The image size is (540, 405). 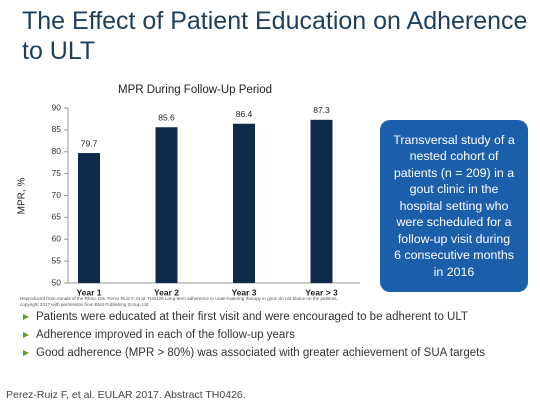 I want to click on y-tick-label: 90, so click(x=57, y=107).